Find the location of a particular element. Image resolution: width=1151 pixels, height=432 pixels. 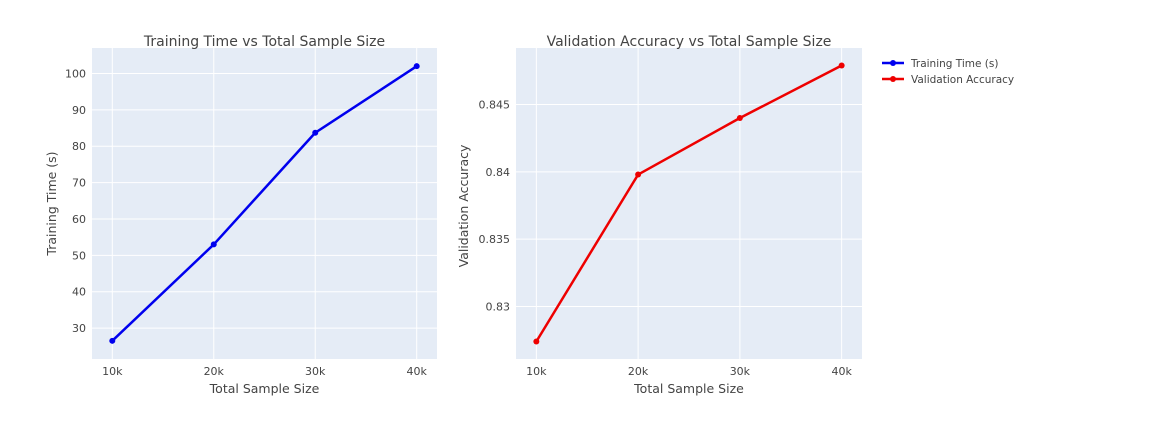

y-tick-label: 60 is located at coordinates (79, 219).